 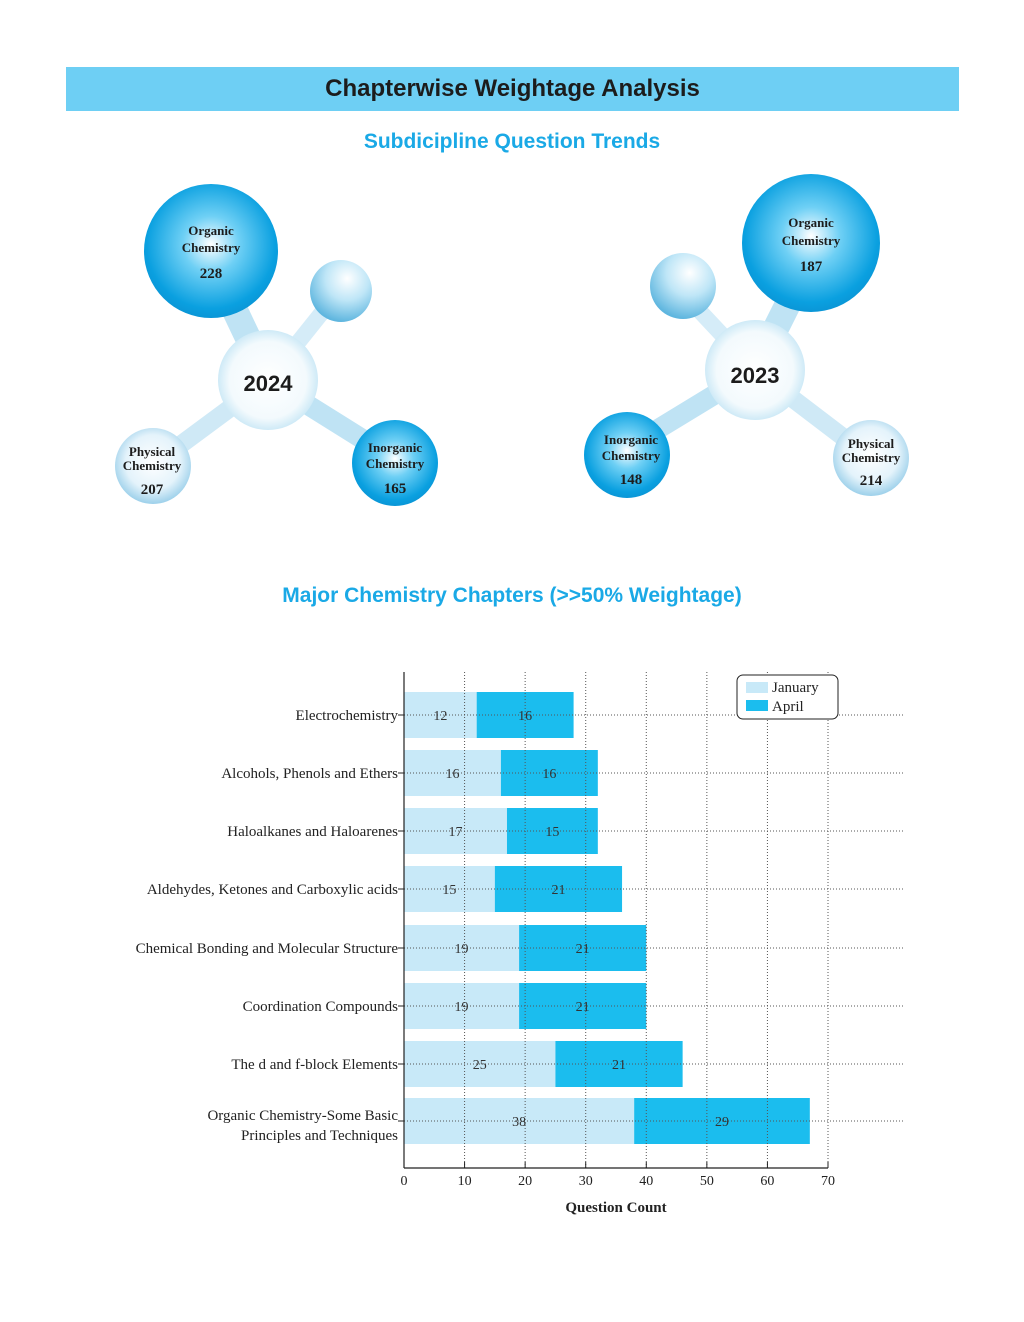 I want to click on x-axis-title: Question Count, so click(x=615, y=1208).